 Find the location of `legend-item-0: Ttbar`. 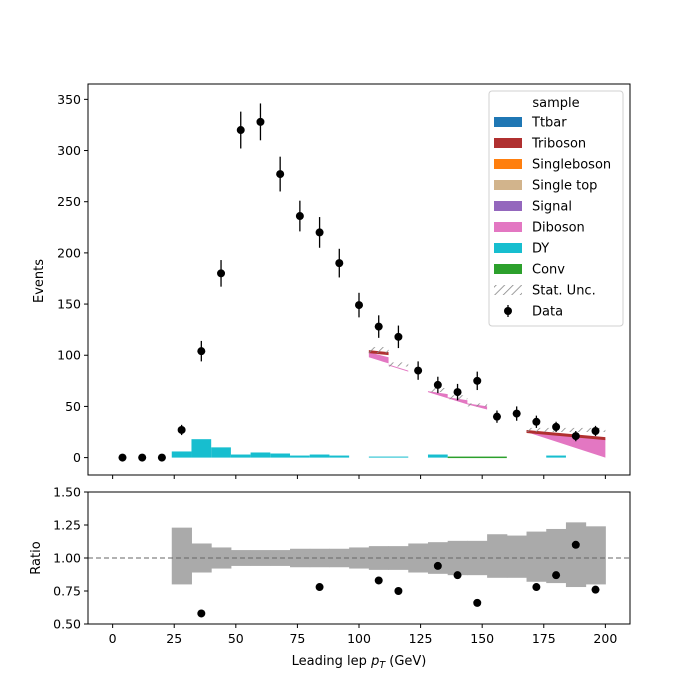

legend-item-0: Ttbar is located at coordinates (530, 123).